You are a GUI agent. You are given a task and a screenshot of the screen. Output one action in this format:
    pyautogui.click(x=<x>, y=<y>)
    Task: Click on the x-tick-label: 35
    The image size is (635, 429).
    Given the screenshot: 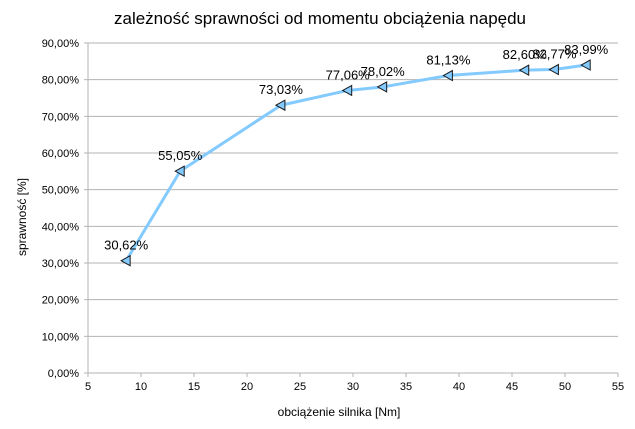 What is the action you would take?
    pyautogui.click(x=406, y=387)
    